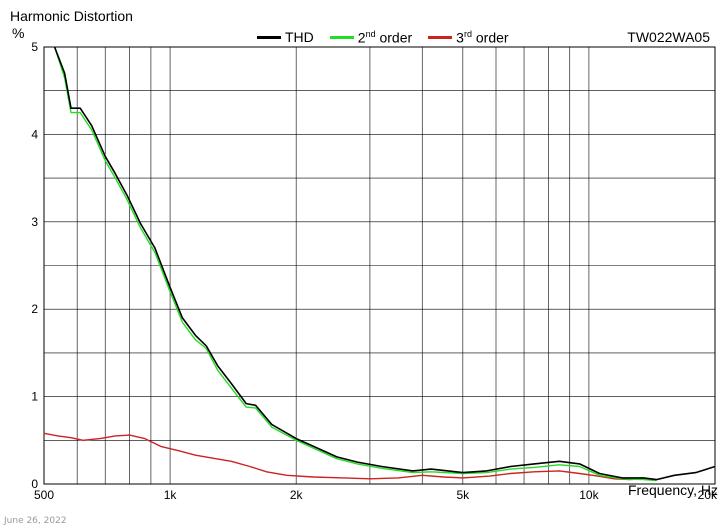  I want to click on x-tick-label: 5k, so click(463, 495).